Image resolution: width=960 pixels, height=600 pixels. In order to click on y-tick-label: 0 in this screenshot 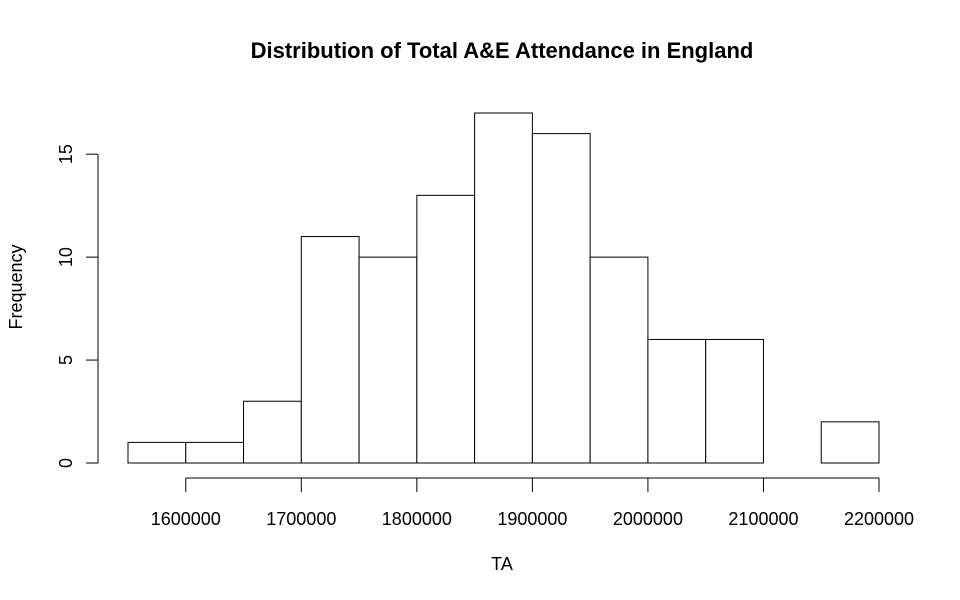, I will do `click(66, 463)`.